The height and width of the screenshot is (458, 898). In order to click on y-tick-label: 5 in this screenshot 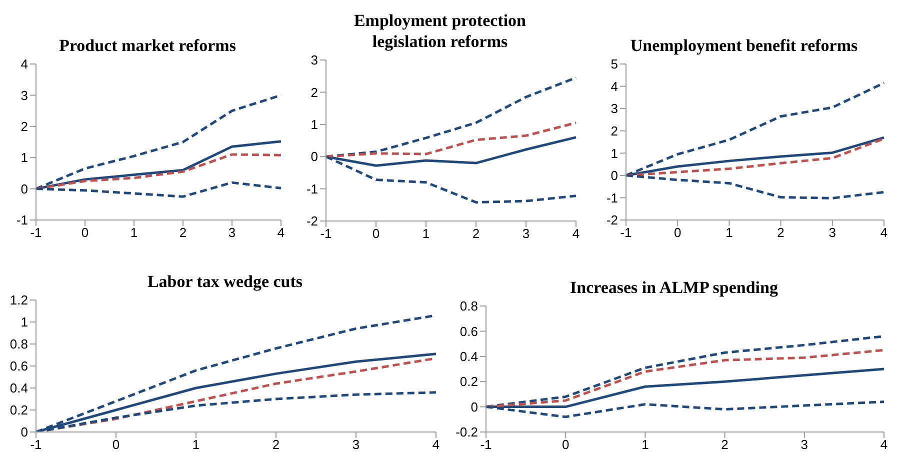, I will do `click(614, 64)`.